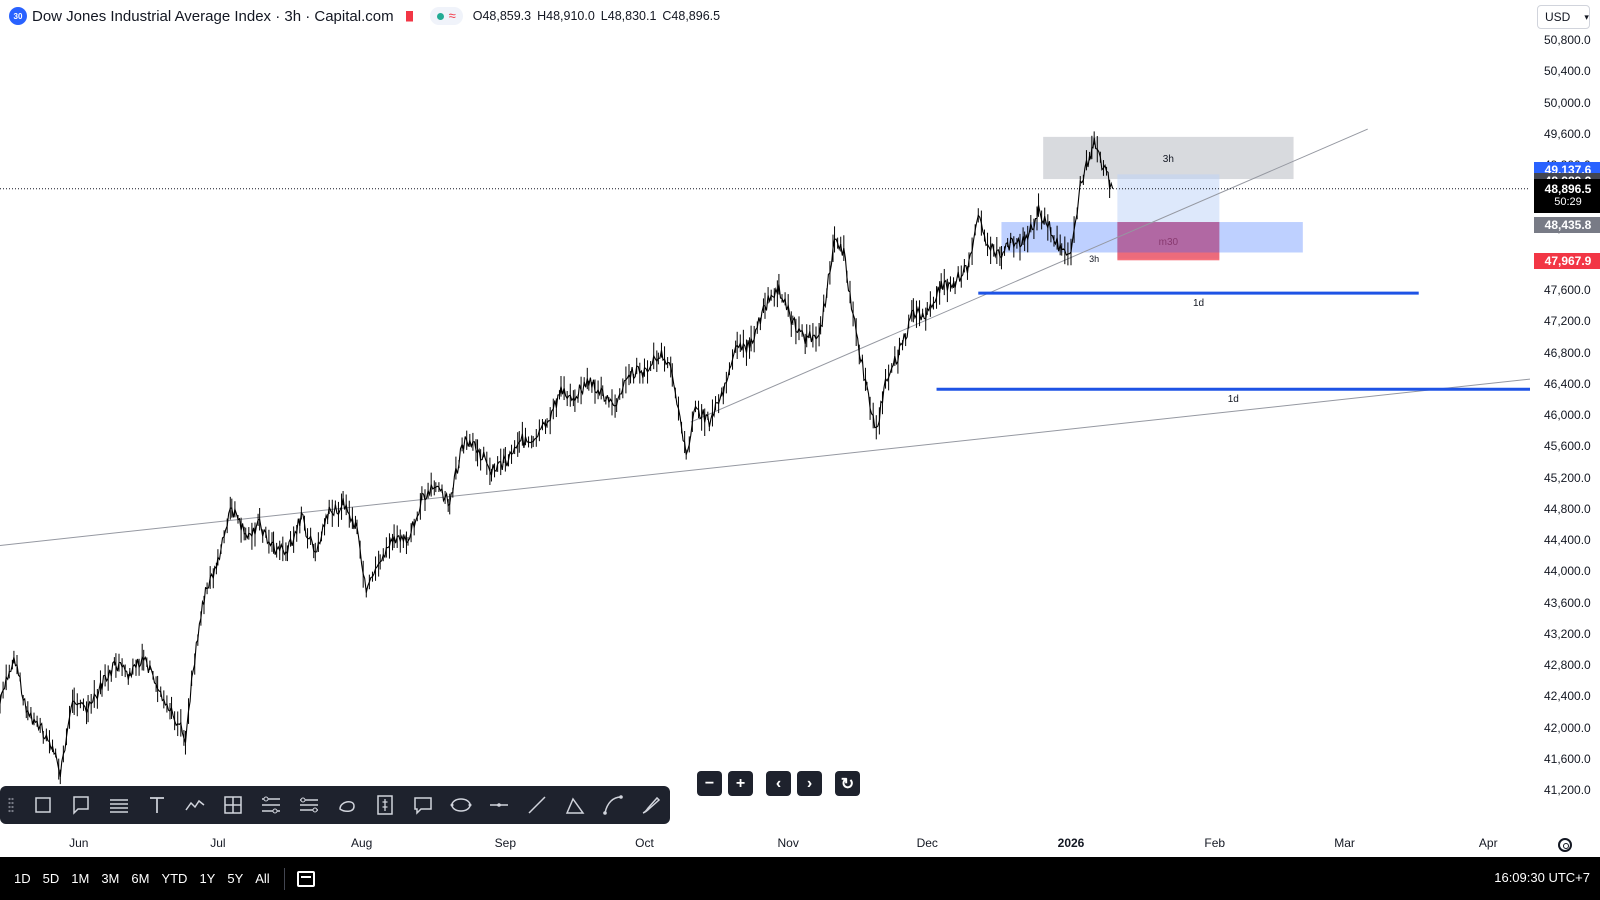 Image resolution: width=1600 pixels, height=900 pixels. Describe the element at coordinates (22, 878) in the screenshot. I see `range-button-1d: 1D` at that location.